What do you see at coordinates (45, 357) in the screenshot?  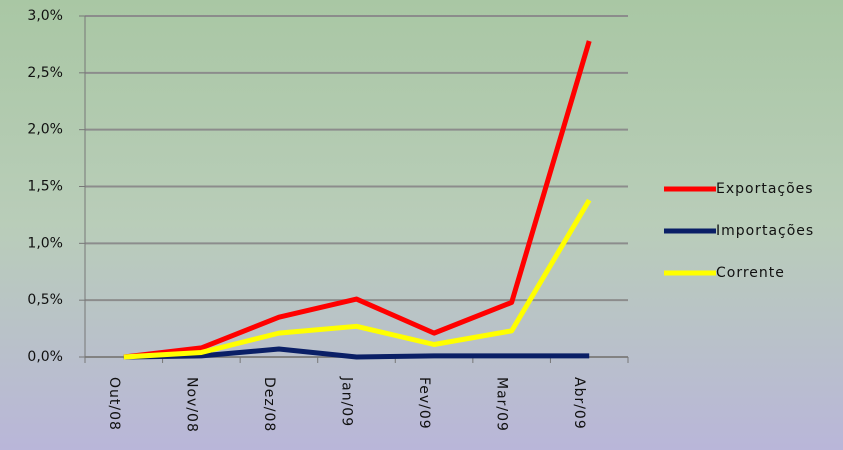 I see `y-tick-label: 0,0%` at bounding box center [45, 357].